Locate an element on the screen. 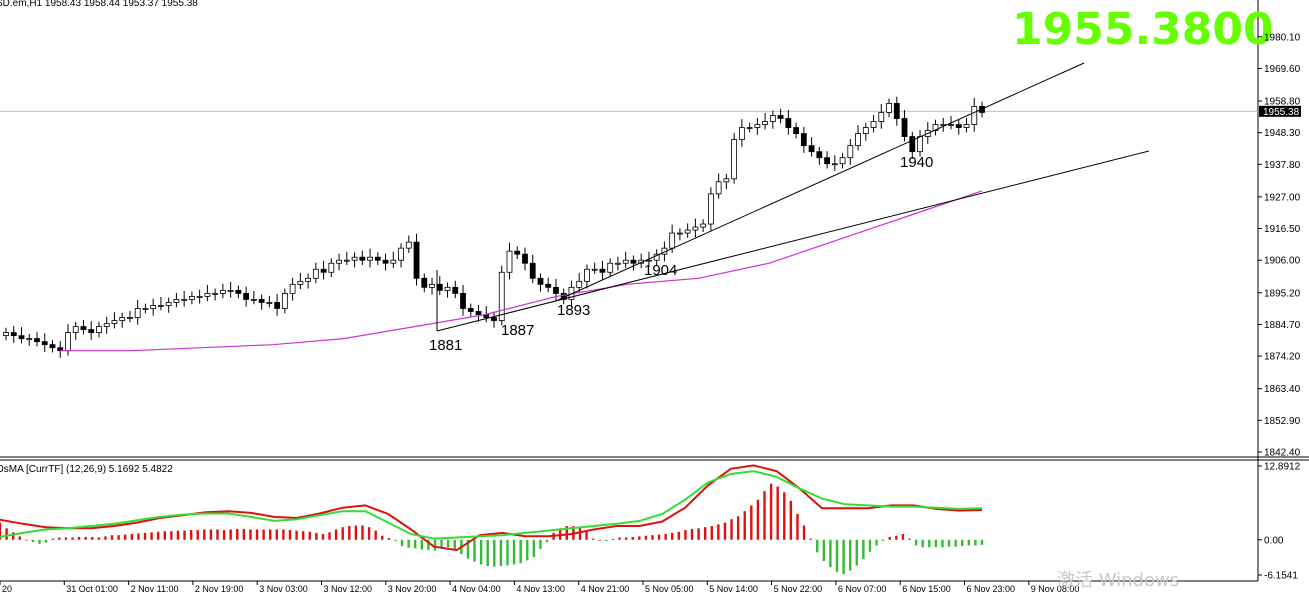 The width and height of the screenshot is (1309, 592). y-tick-label: 1980.10 is located at coordinates (1282, 37).